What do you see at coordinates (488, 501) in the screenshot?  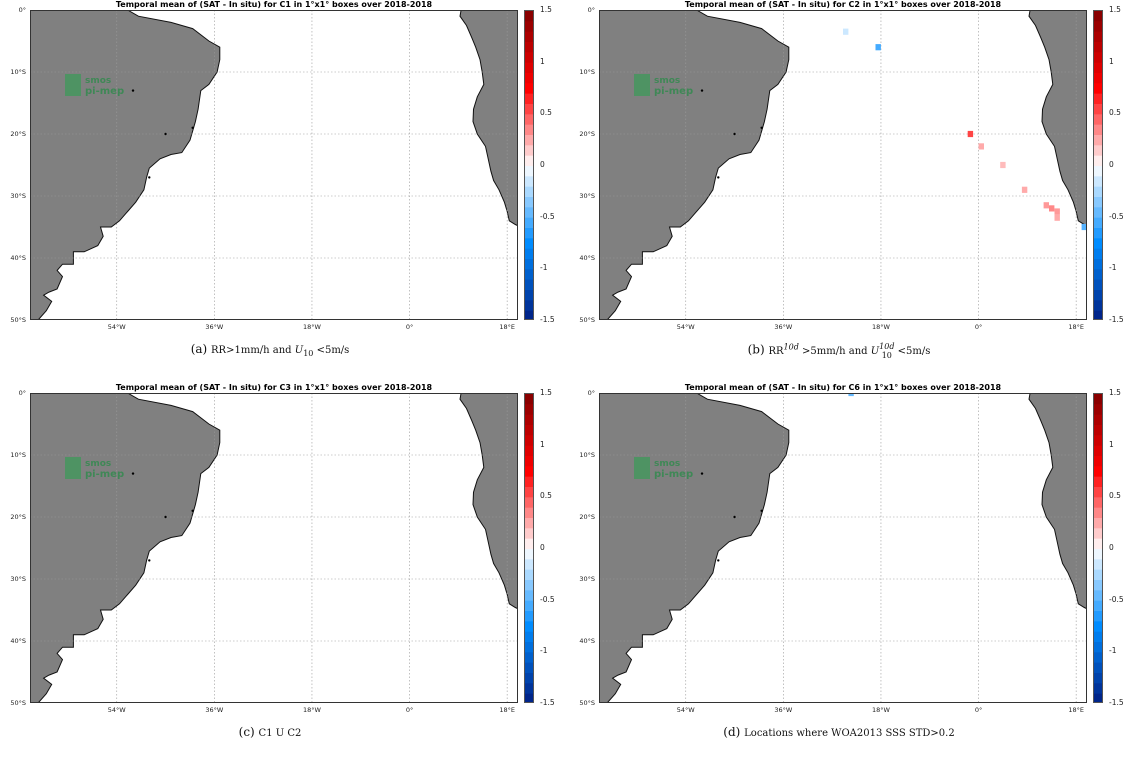 I see `land-africa` at bounding box center [488, 501].